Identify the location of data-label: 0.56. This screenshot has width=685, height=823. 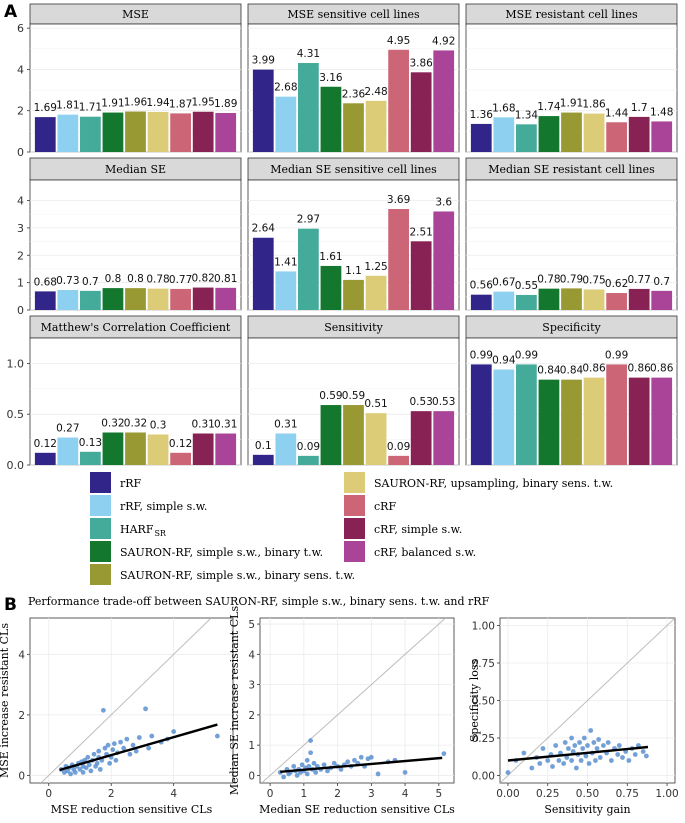
(482, 286).